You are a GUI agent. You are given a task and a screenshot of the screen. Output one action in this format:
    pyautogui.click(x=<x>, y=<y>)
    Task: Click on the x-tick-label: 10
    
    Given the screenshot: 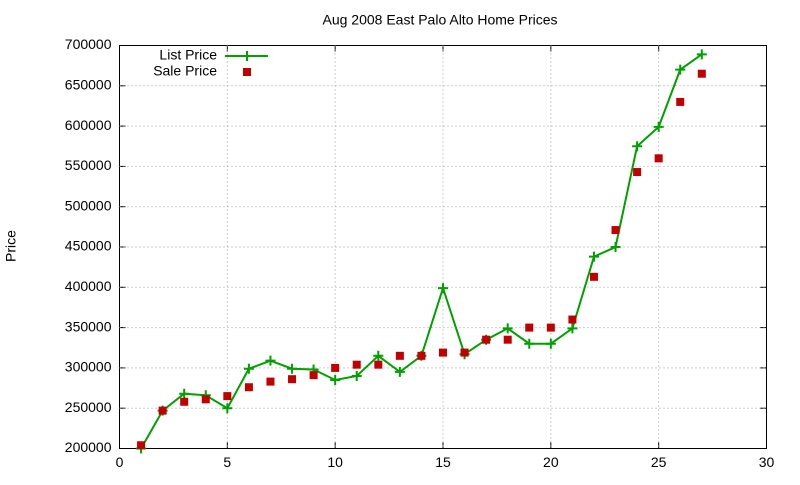 What is the action you would take?
    pyautogui.click(x=335, y=462)
    